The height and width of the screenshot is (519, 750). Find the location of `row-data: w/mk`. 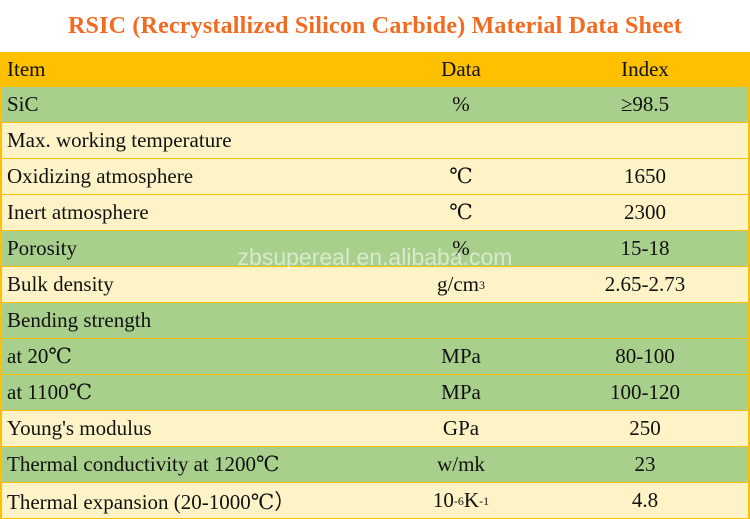

row-data: w/mk is located at coordinates (461, 464).